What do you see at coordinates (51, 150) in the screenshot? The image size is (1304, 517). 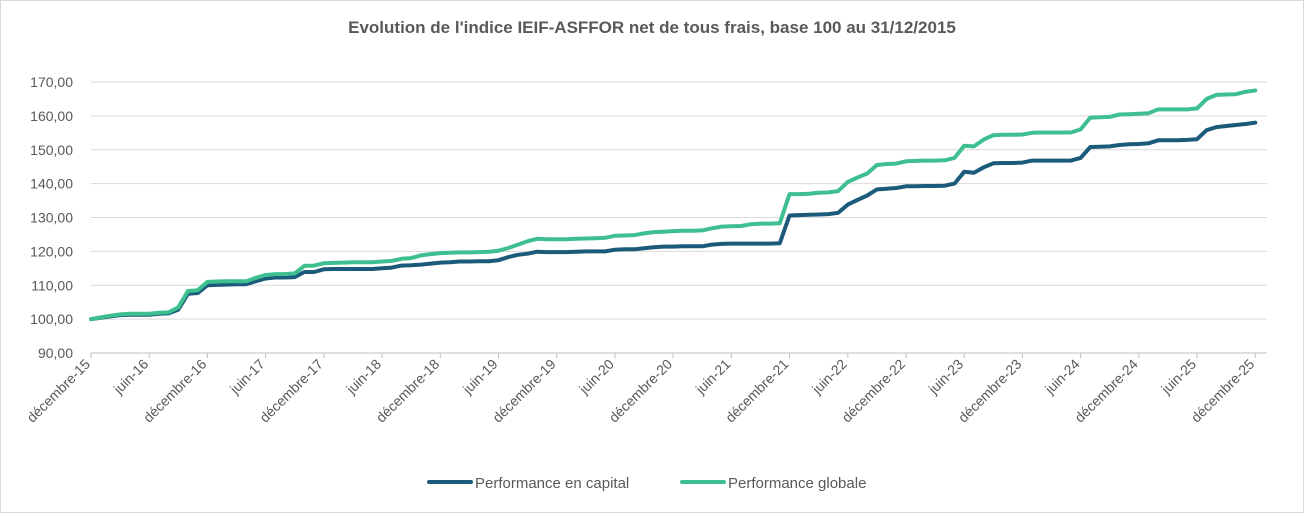 I see `y-tick-label: 150,00` at bounding box center [51, 150].